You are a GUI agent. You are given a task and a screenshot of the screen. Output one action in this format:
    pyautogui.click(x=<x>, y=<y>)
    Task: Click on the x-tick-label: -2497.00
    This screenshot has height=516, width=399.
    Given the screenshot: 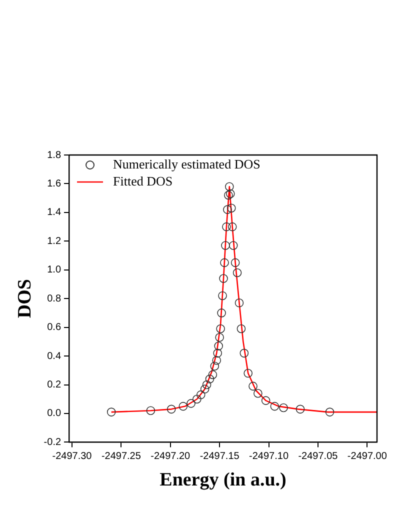 What is the action you would take?
    pyautogui.click(x=367, y=456)
    